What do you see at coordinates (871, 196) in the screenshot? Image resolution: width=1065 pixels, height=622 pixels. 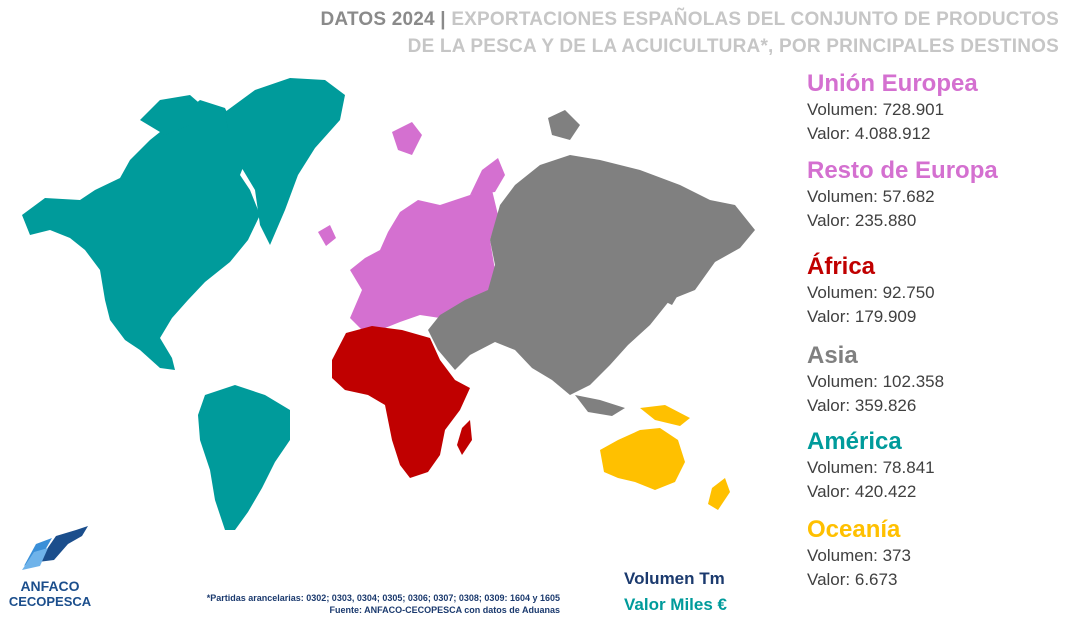 I see `region-volumen: Volumen: 57.682` at bounding box center [871, 196].